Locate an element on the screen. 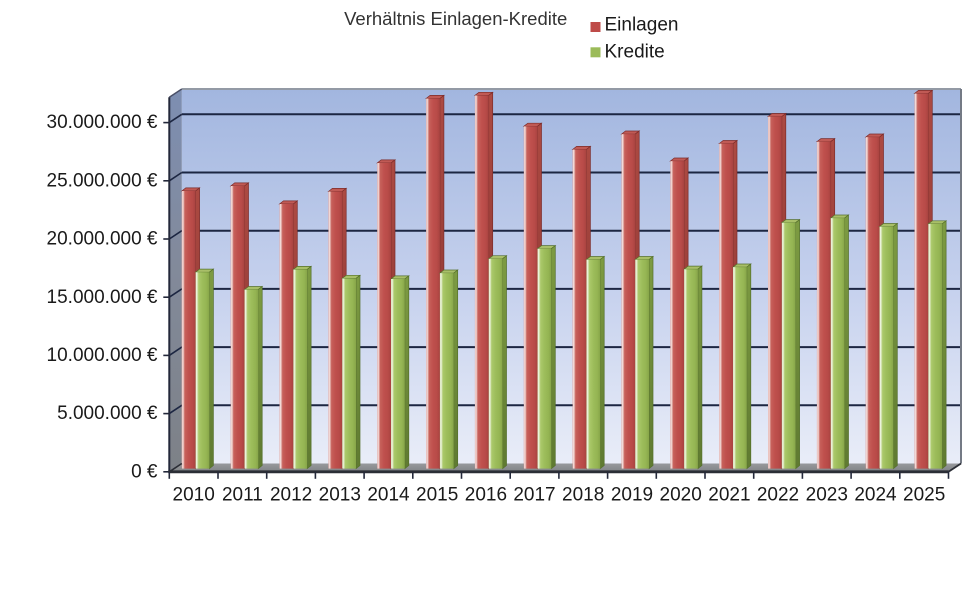 This screenshot has width=970, height=601. svg-text: Kredite is located at coordinates (635, 52).